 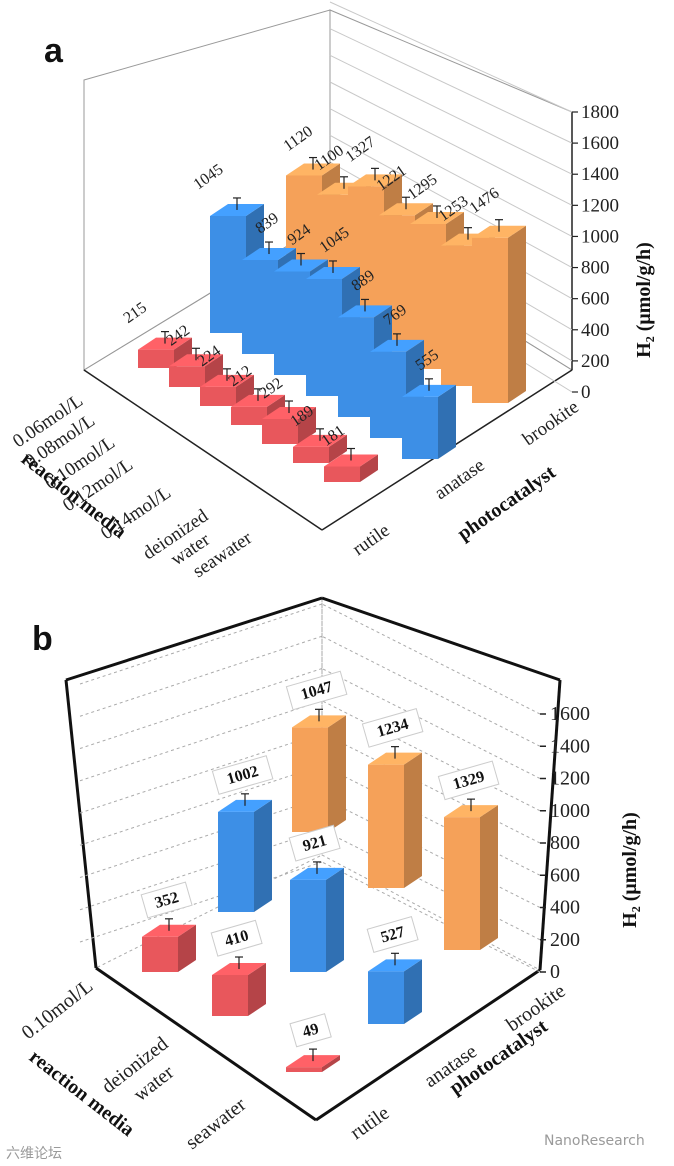 I want to click on panel-a-letter: a, so click(x=54, y=51).